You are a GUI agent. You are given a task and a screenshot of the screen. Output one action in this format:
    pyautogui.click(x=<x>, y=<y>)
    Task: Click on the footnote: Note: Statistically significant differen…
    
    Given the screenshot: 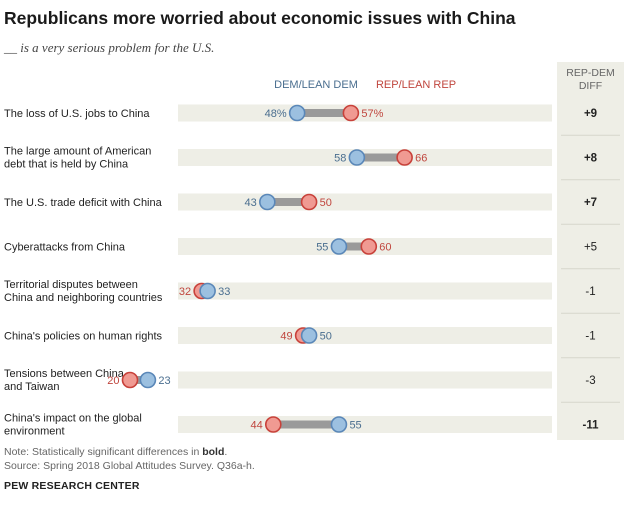 What is the action you would take?
    pyautogui.click(x=115, y=452)
    